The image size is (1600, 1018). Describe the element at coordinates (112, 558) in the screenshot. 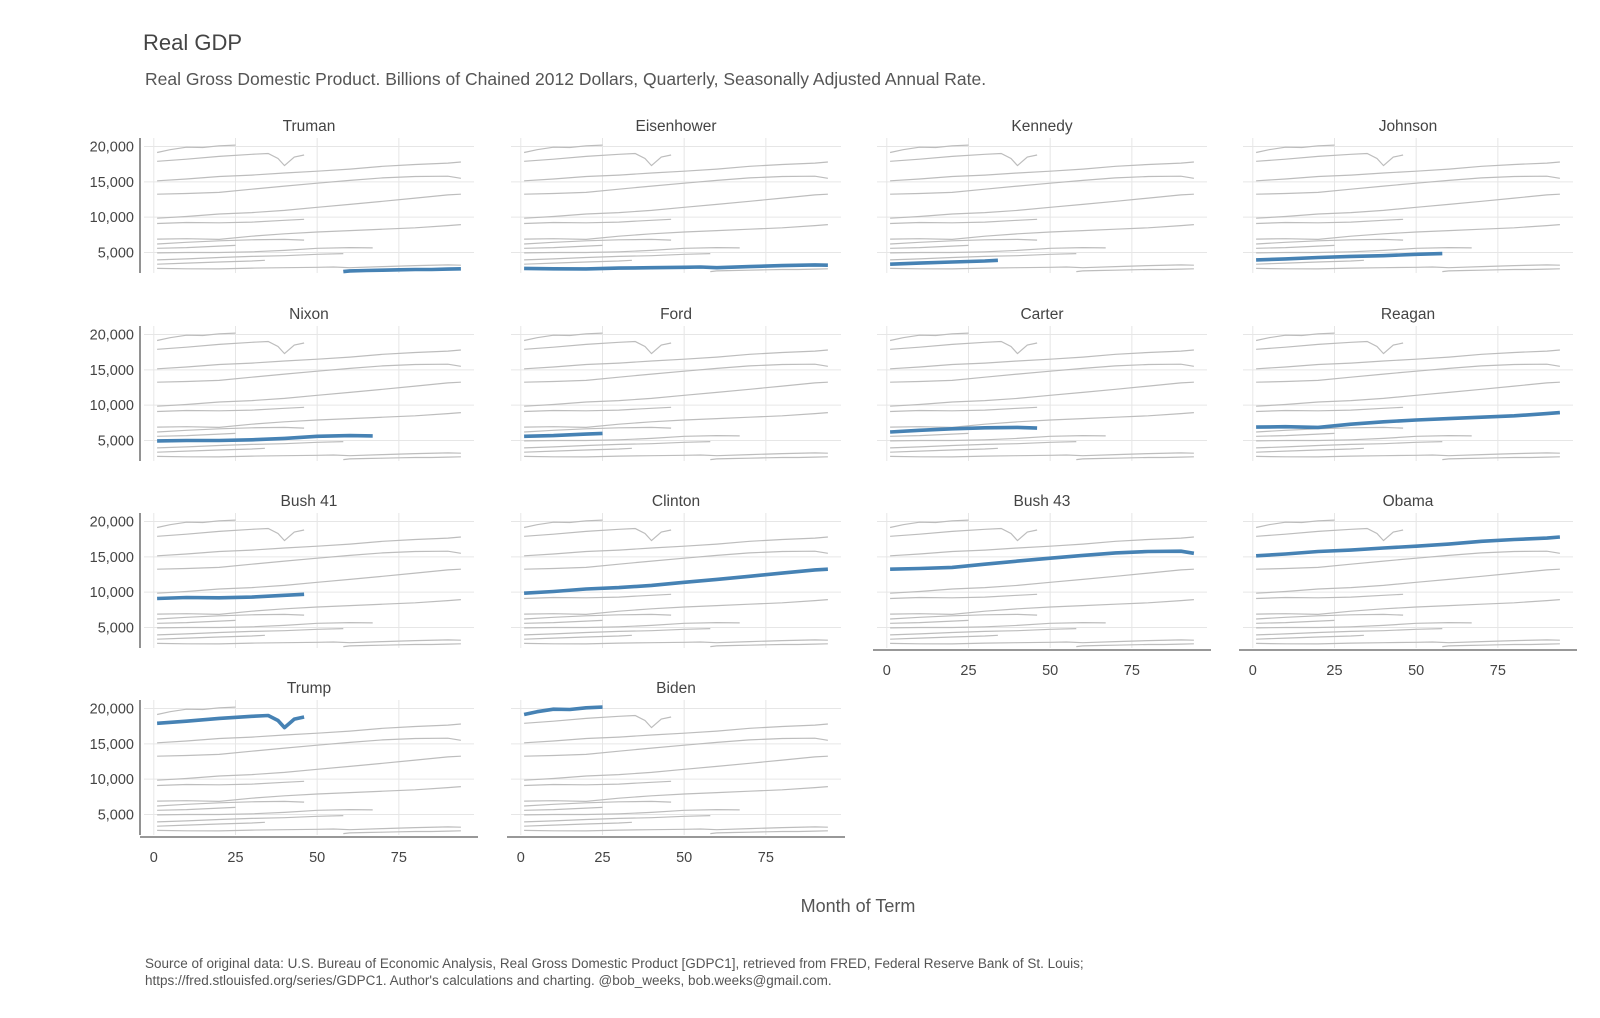

I see `y-tick-label: 15,000` at that location.